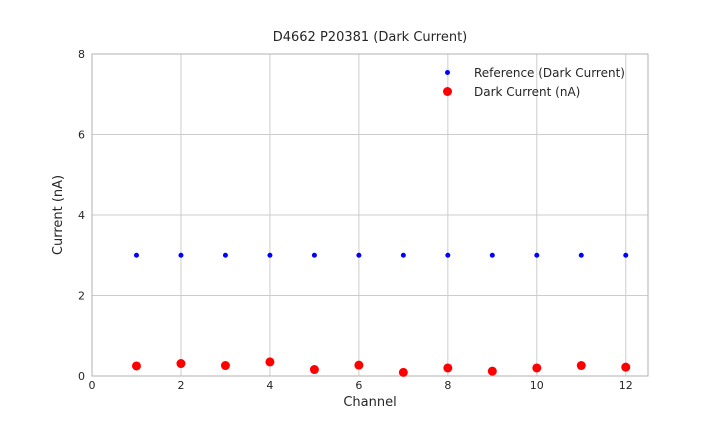 This screenshot has width=720, height=432. What do you see at coordinates (358, 385) in the screenshot?
I see `x-tick-label: 6` at bounding box center [358, 385].